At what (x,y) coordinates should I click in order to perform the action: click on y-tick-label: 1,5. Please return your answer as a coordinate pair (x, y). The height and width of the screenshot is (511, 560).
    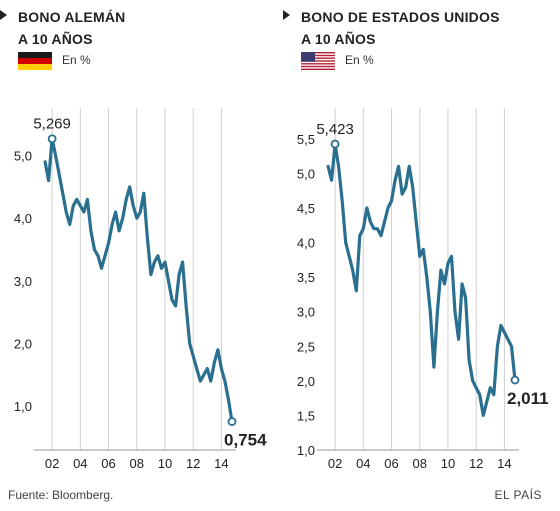
    Looking at the image, I should click on (306, 415).